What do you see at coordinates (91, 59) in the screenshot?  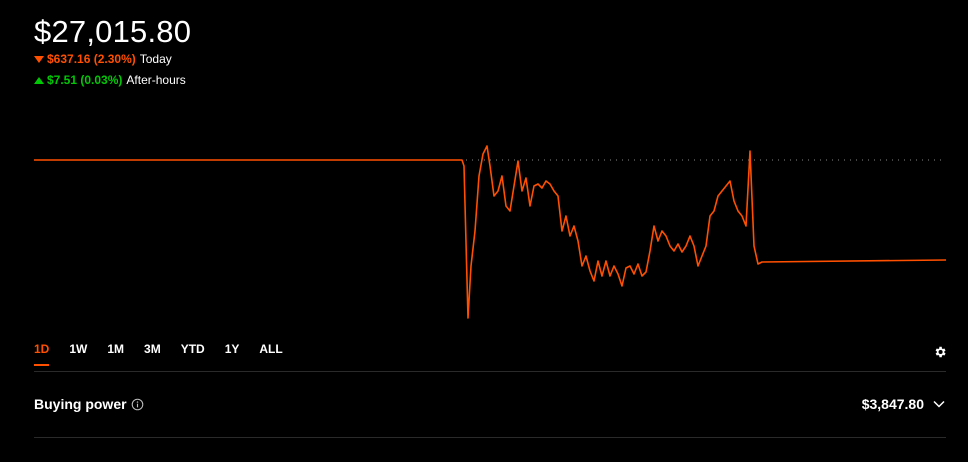 I see `today-change-amount: $637.16 (2.30%)` at bounding box center [91, 59].